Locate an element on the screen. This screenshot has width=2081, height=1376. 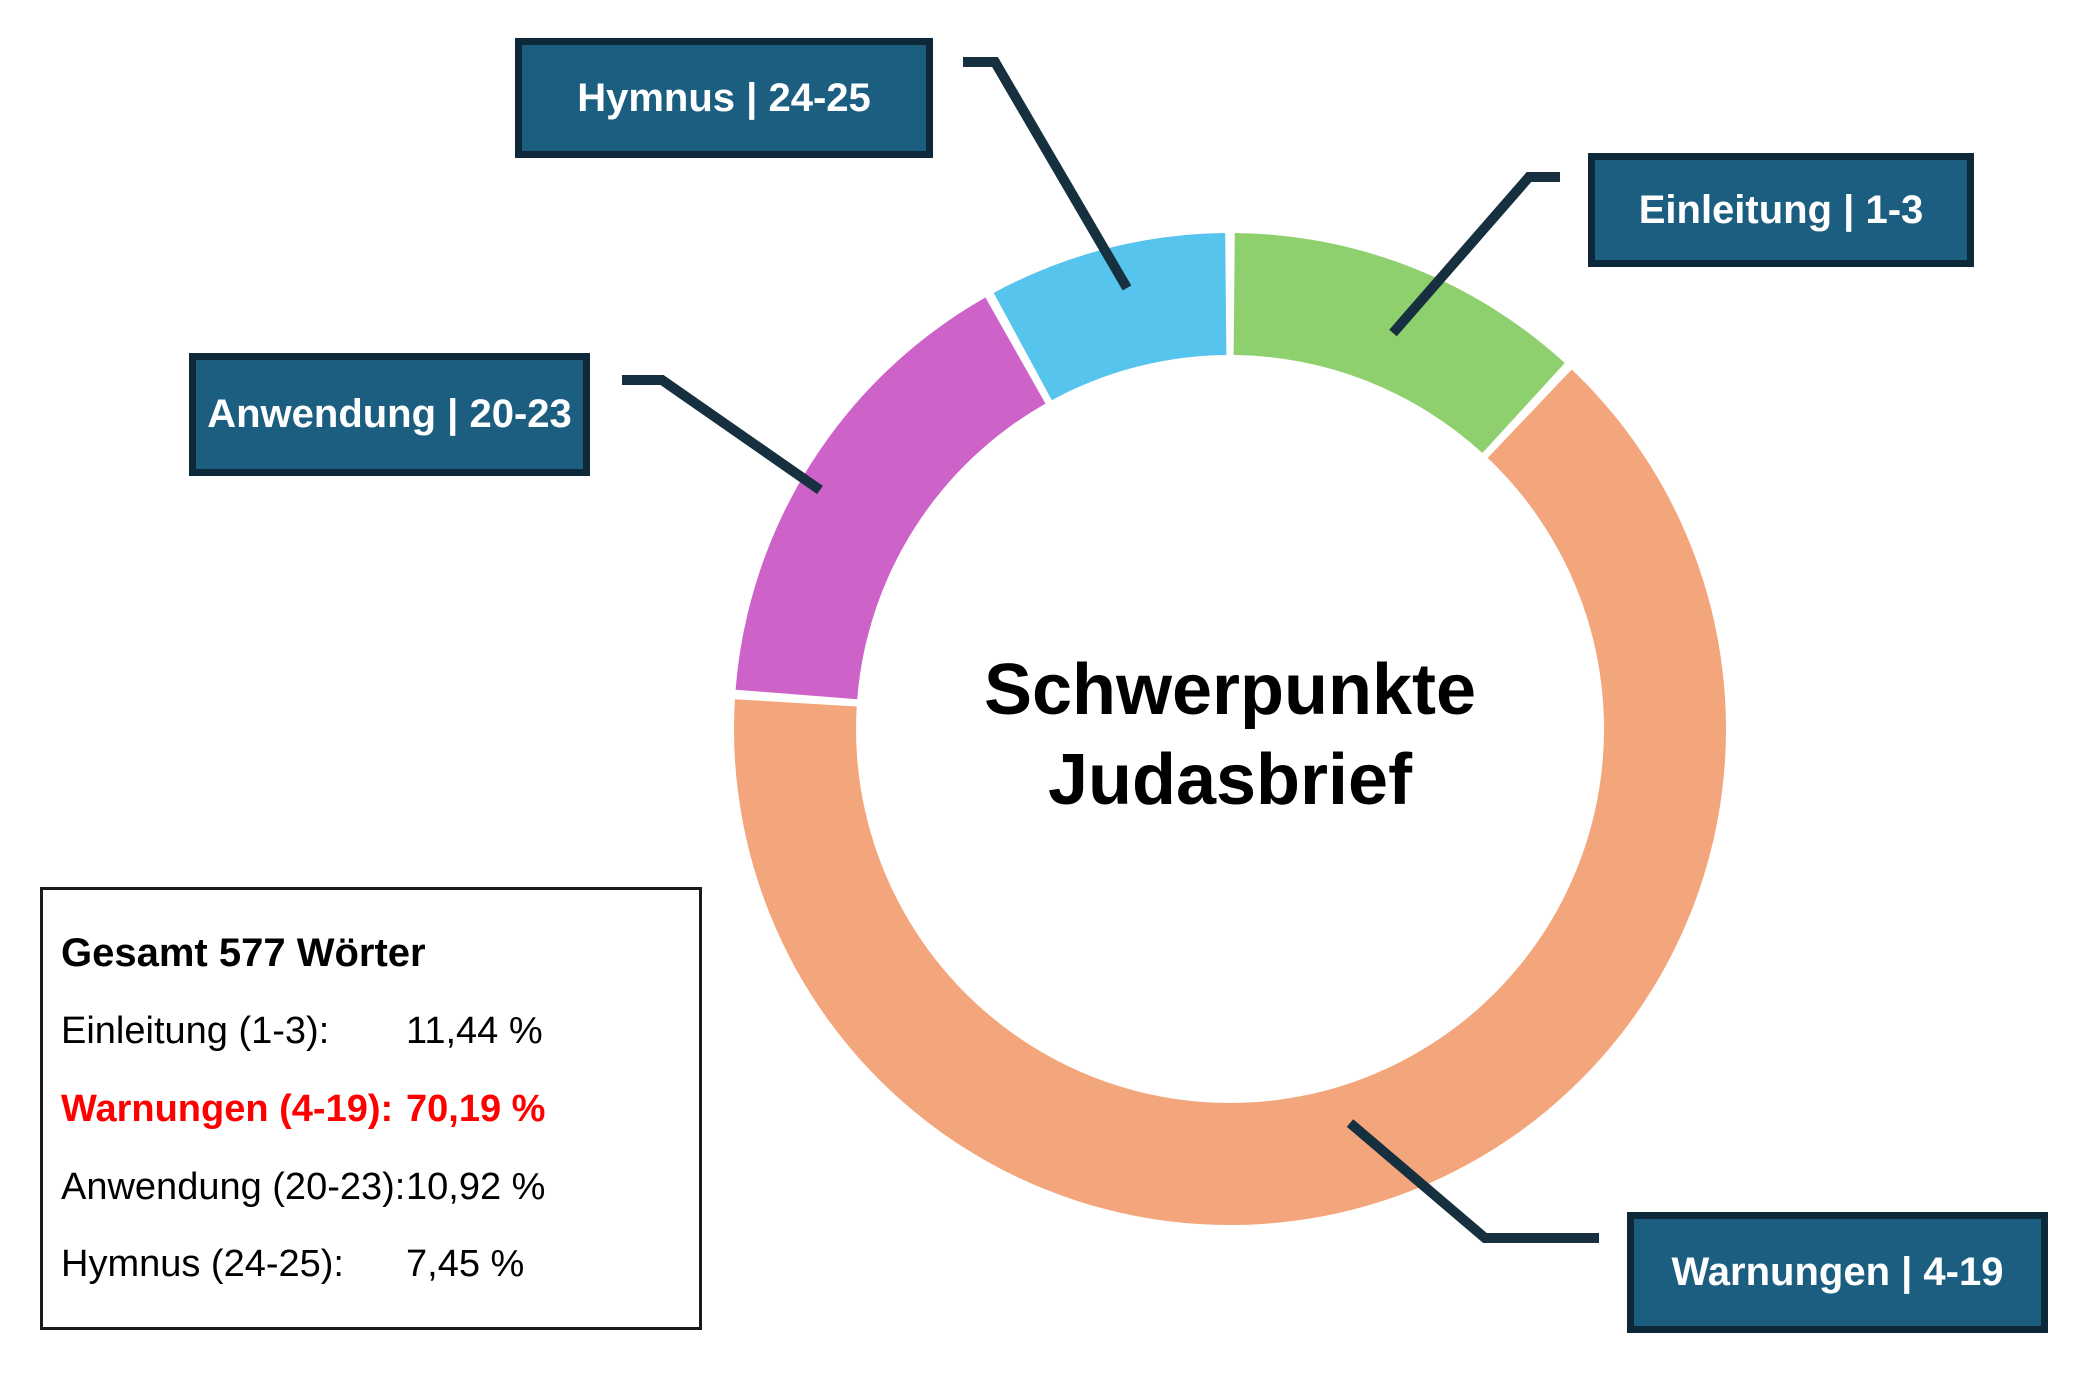
donut-segment-hymnus is located at coordinates (1110, 317).